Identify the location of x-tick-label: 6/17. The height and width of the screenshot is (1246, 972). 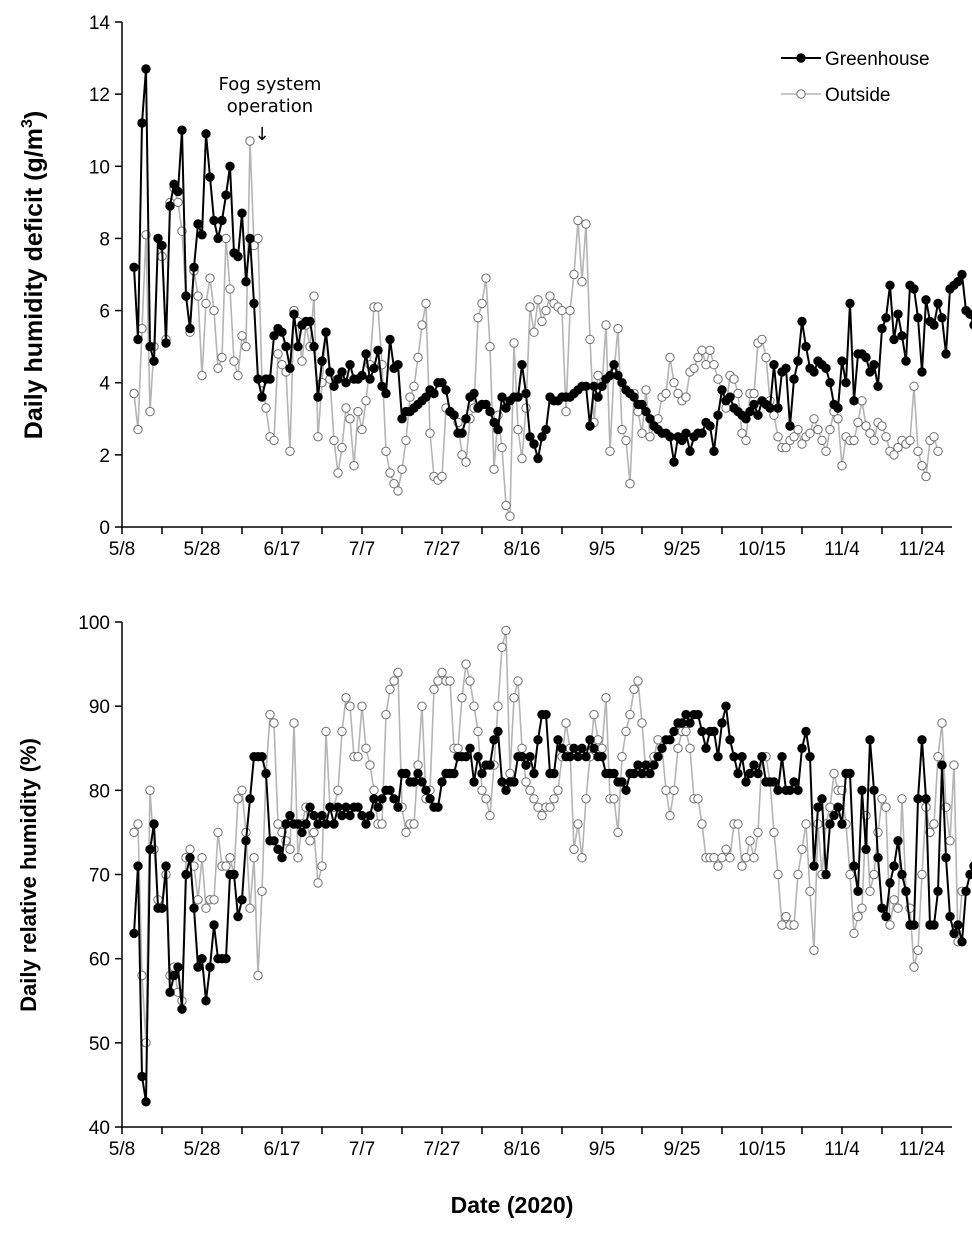
(282, 1149).